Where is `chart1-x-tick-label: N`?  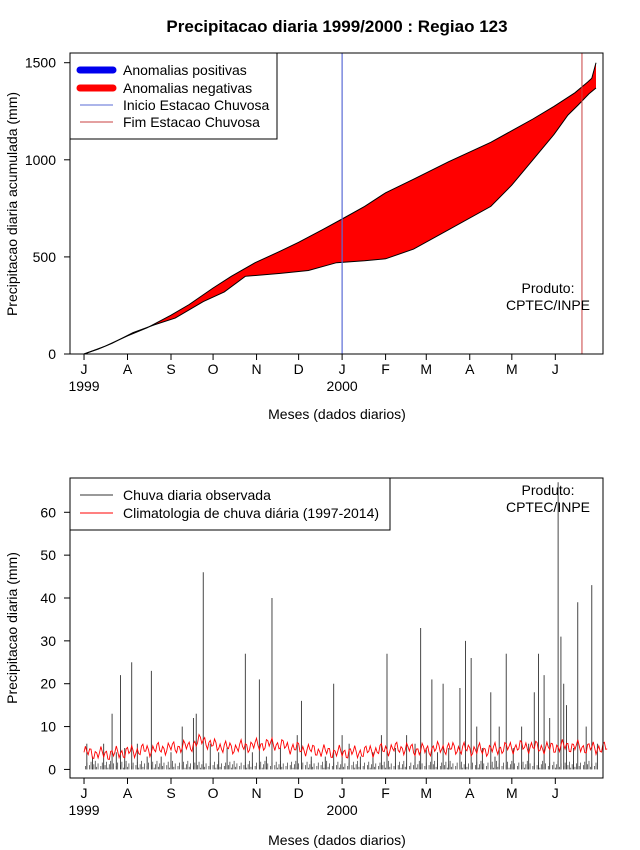 chart1-x-tick-label: N is located at coordinates (256, 369).